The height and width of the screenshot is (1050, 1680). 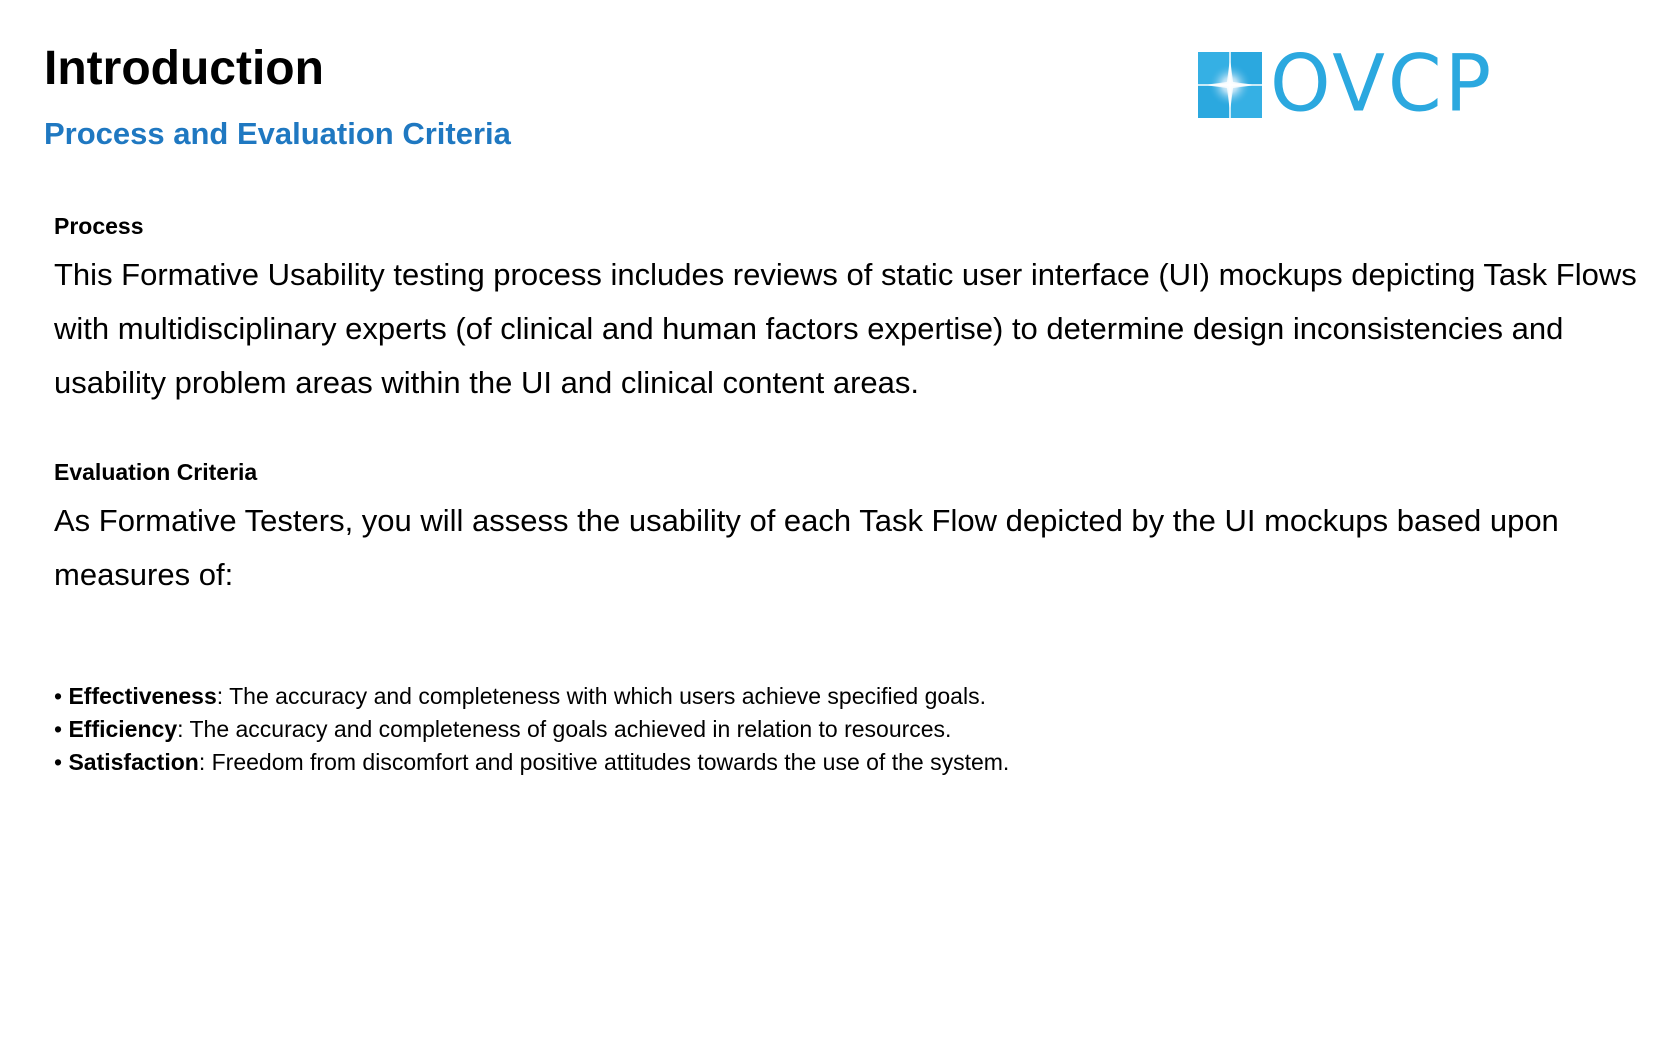 I want to click on page-subtitle: Process and Evaluation Criteria, so click(x=277, y=133).